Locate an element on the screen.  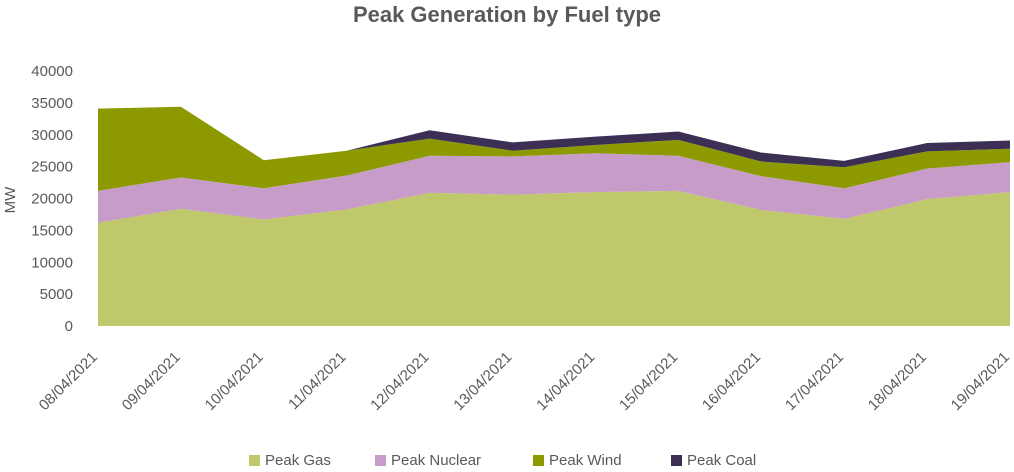
legend-item-peak-coal: Peak Coal is located at coordinates (713, 460).